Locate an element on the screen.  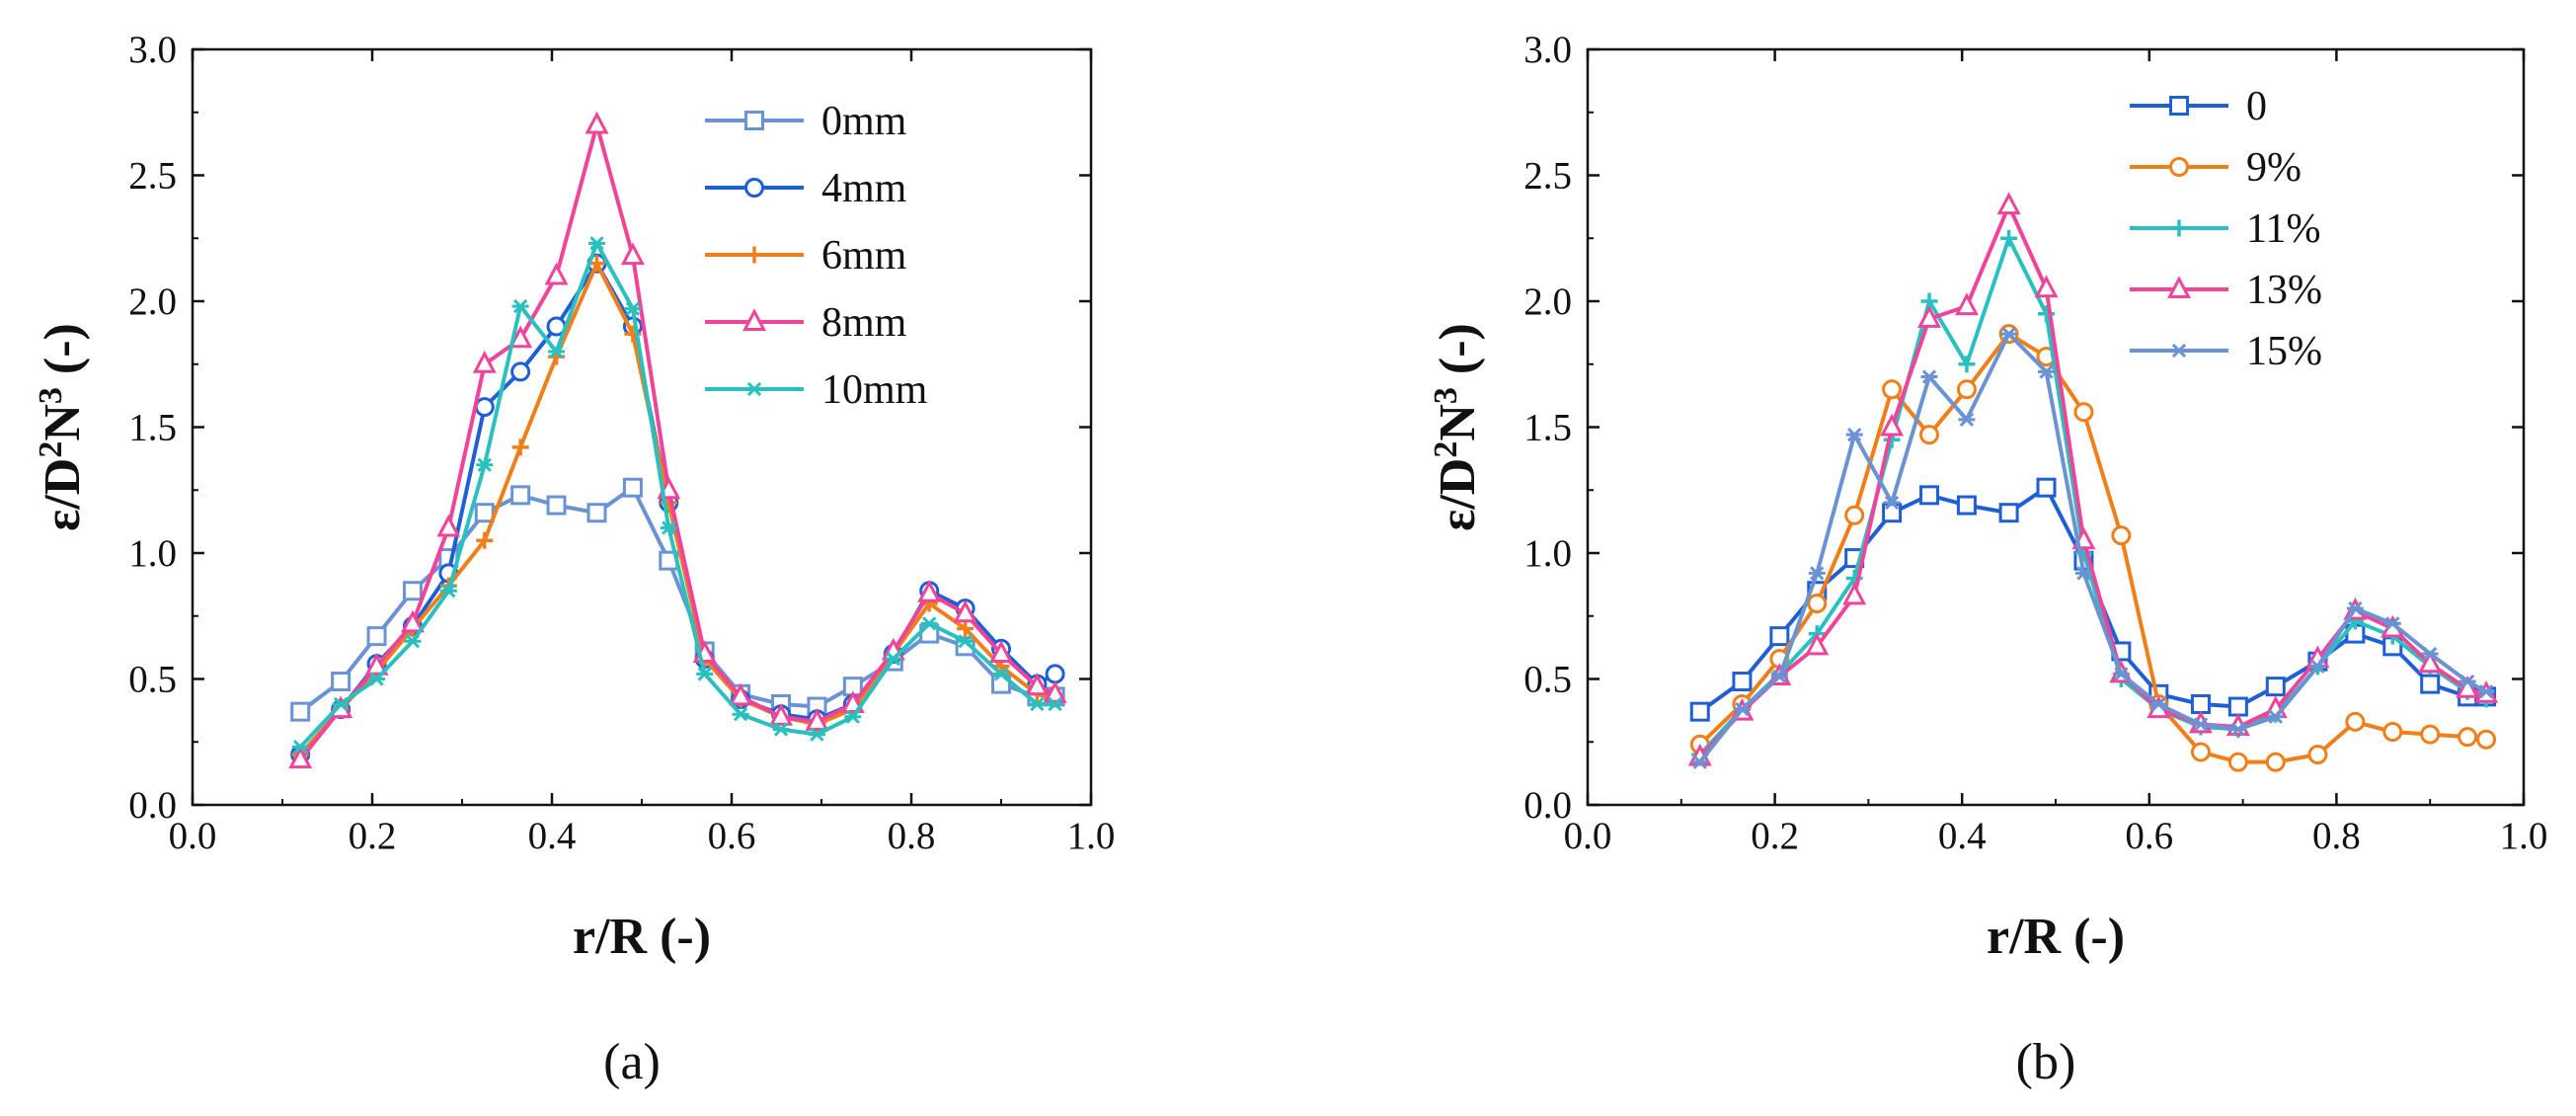
series-11% is located at coordinates (2093, 496).